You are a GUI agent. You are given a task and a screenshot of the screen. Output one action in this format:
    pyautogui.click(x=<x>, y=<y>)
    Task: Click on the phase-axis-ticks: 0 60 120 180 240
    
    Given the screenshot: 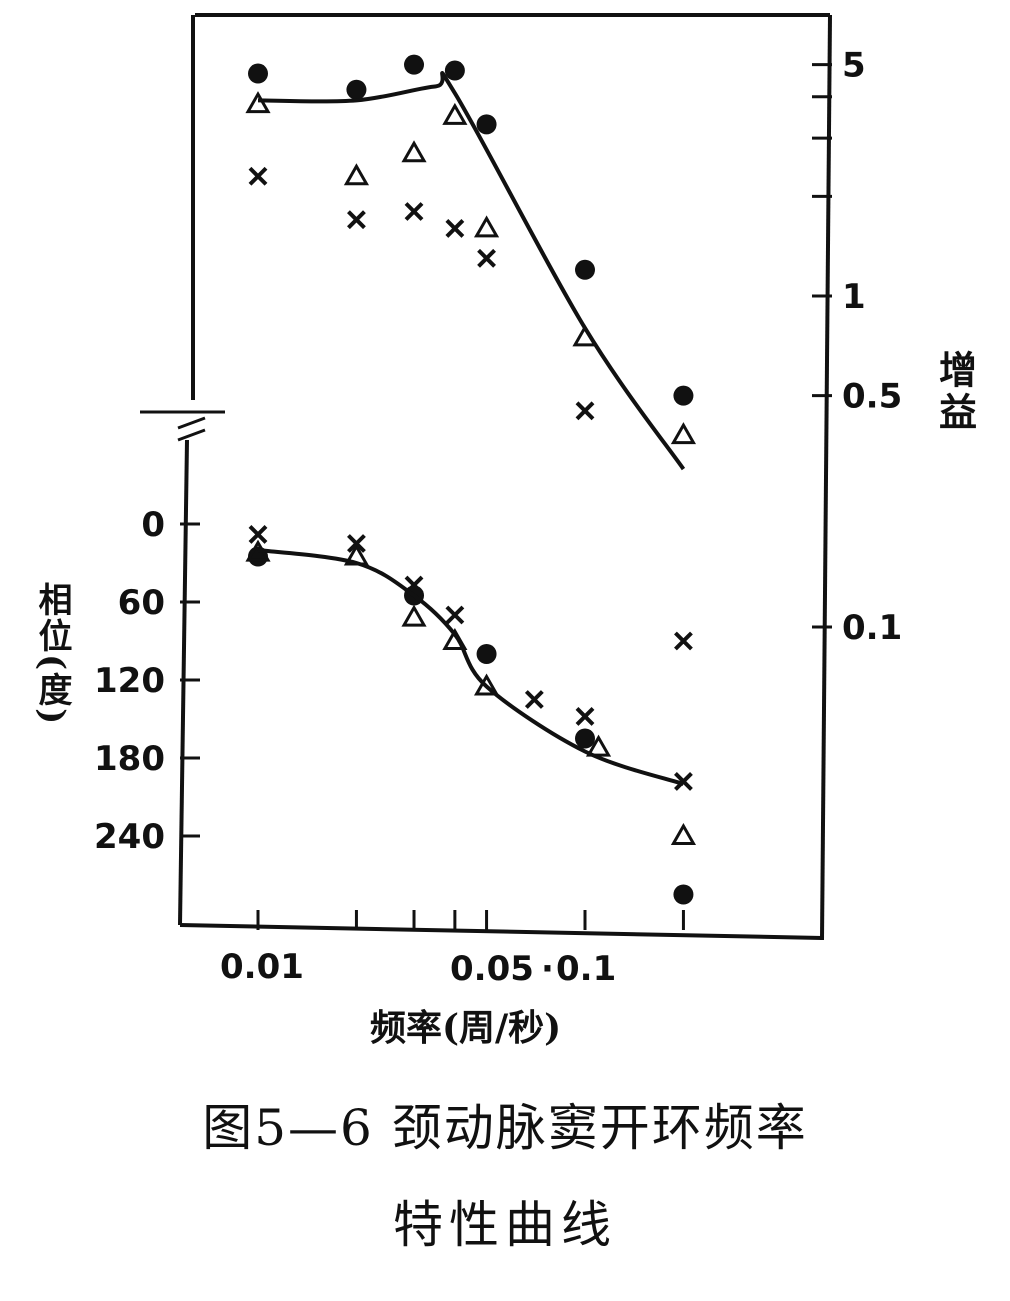 What is the action you would take?
    pyautogui.click(x=147, y=681)
    